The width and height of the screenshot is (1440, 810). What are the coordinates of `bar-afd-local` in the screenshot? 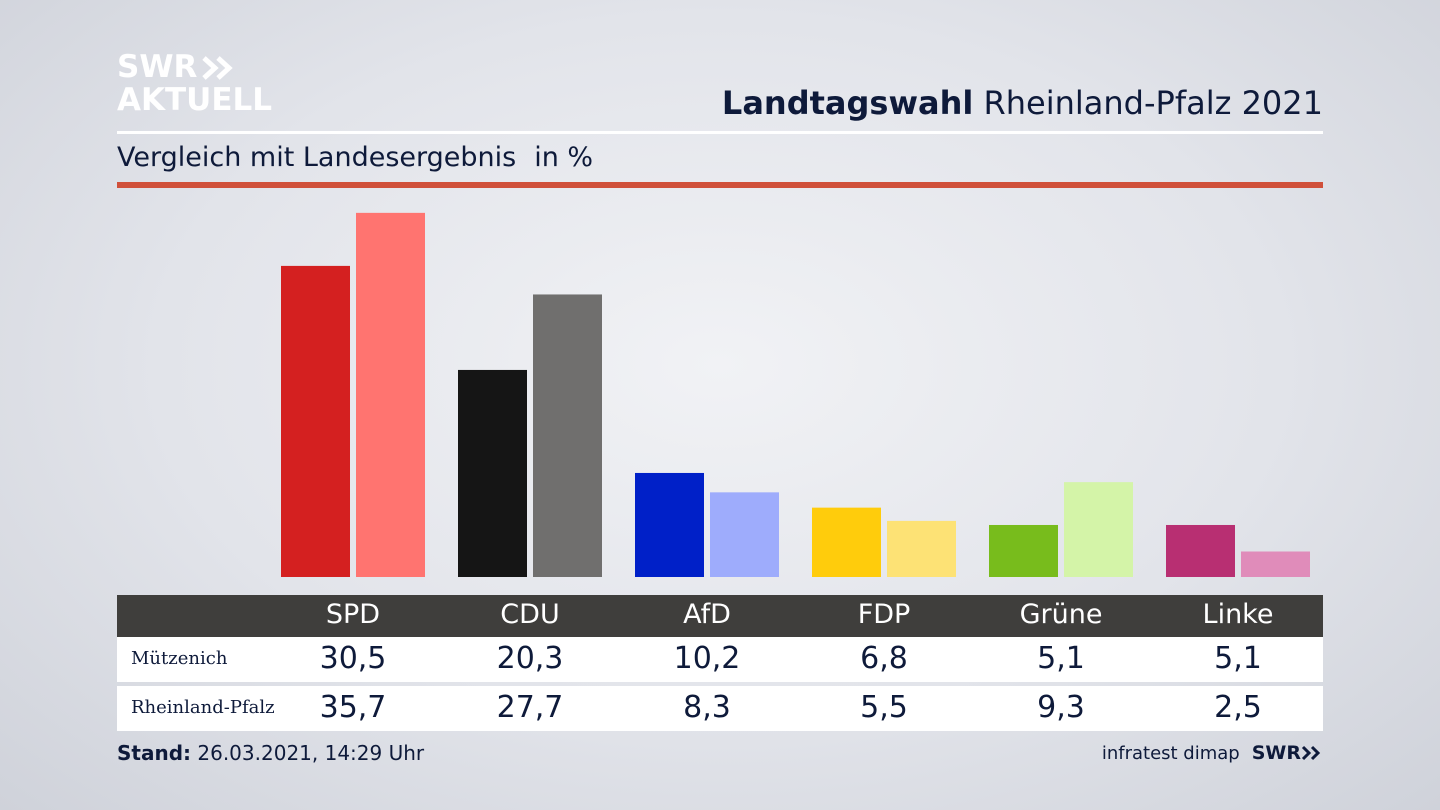 It's located at (669, 524).